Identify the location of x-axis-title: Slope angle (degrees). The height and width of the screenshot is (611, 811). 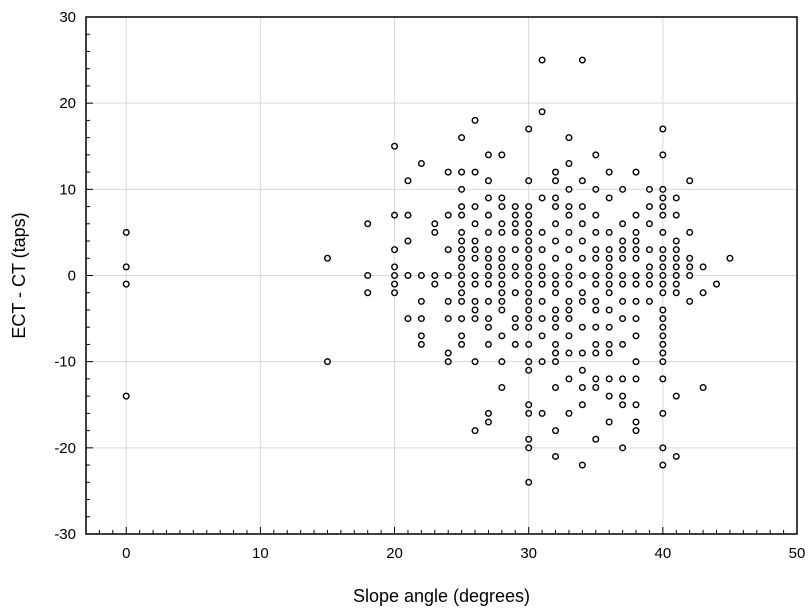
(441, 596).